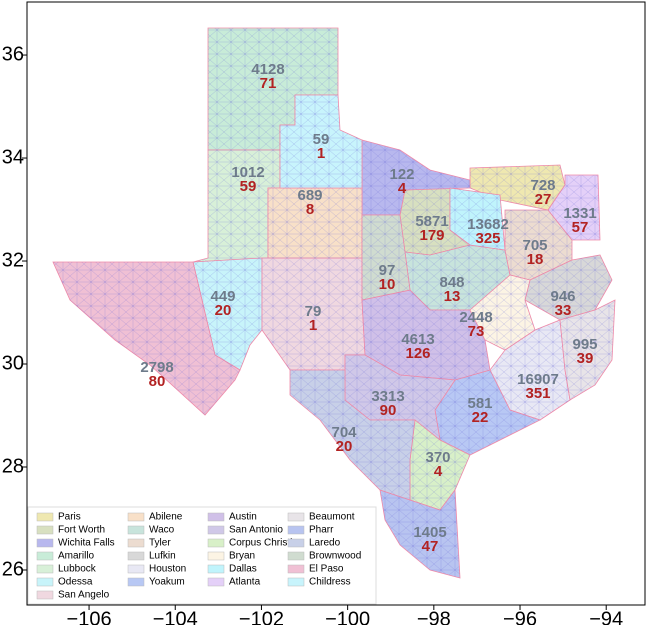 The width and height of the screenshot is (646, 625). Describe the element at coordinates (245, 582) in the screenshot. I see `legend-label: Atlanta` at that location.